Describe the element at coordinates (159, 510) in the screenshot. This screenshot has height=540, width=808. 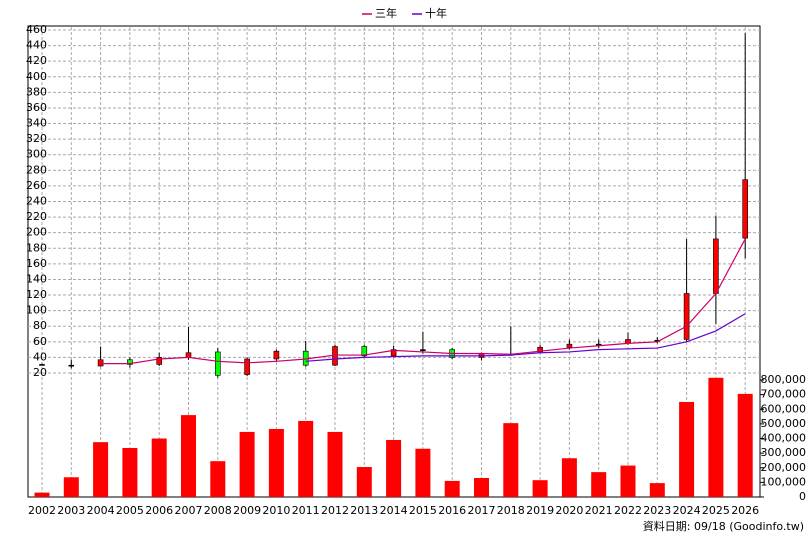
I see `x-tick-label: 2006` at that location.